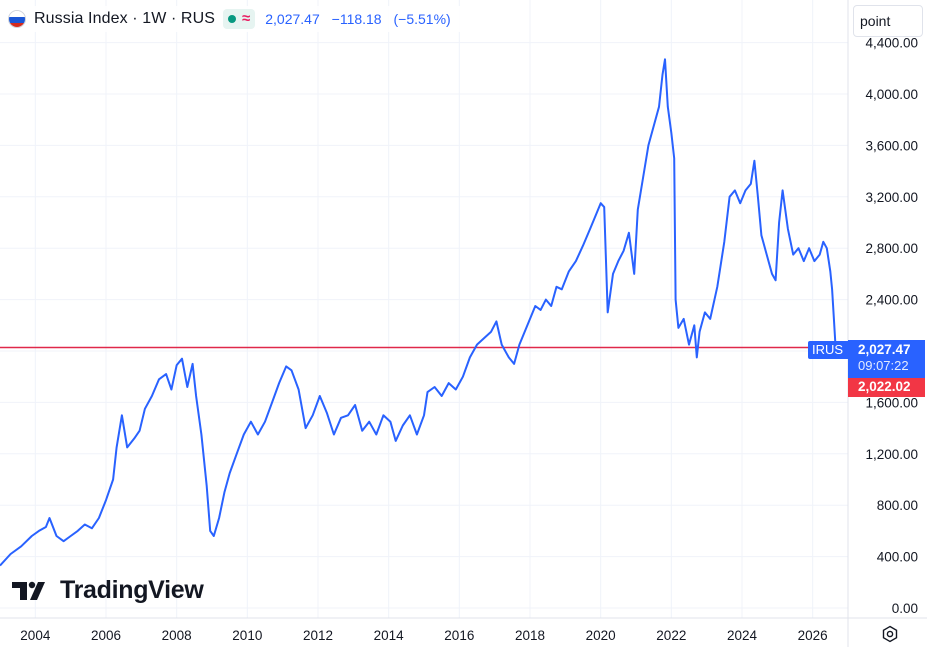  What do you see at coordinates (17, 19) in the screenshot?
I see `russia-flag-icon` at bounding box center [17, 19].